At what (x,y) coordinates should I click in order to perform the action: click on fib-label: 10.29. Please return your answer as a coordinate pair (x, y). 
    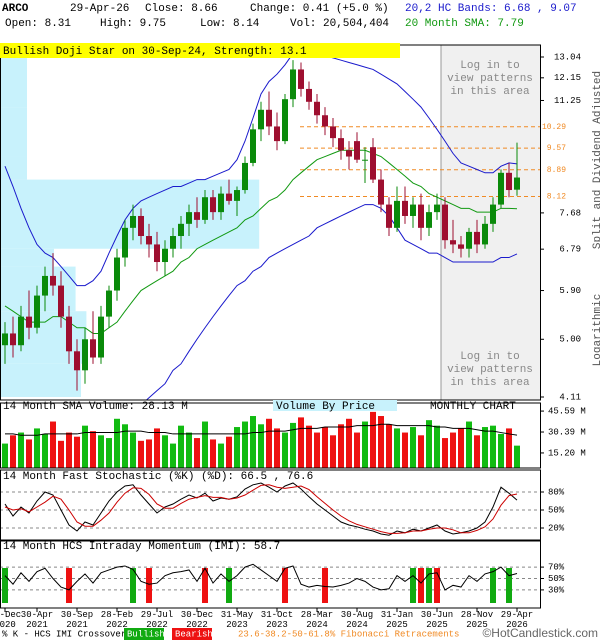
    Looking at the image, I should click on (554, 127).